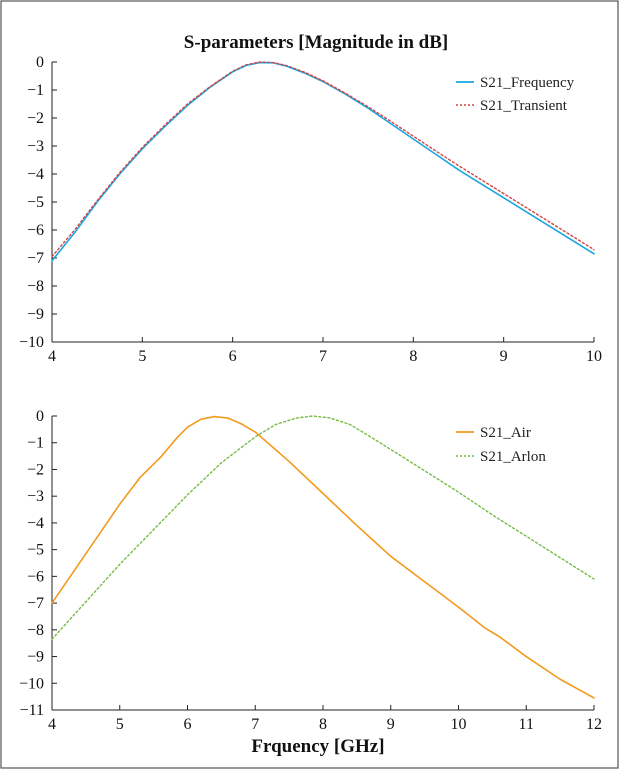 Image resolution: width=619 pixels, height=769 pixels. What do you see at coordinates (35, 90) in the screenshot?
I see `top-y-tick-label: −1` at bounding box center [35, 90].